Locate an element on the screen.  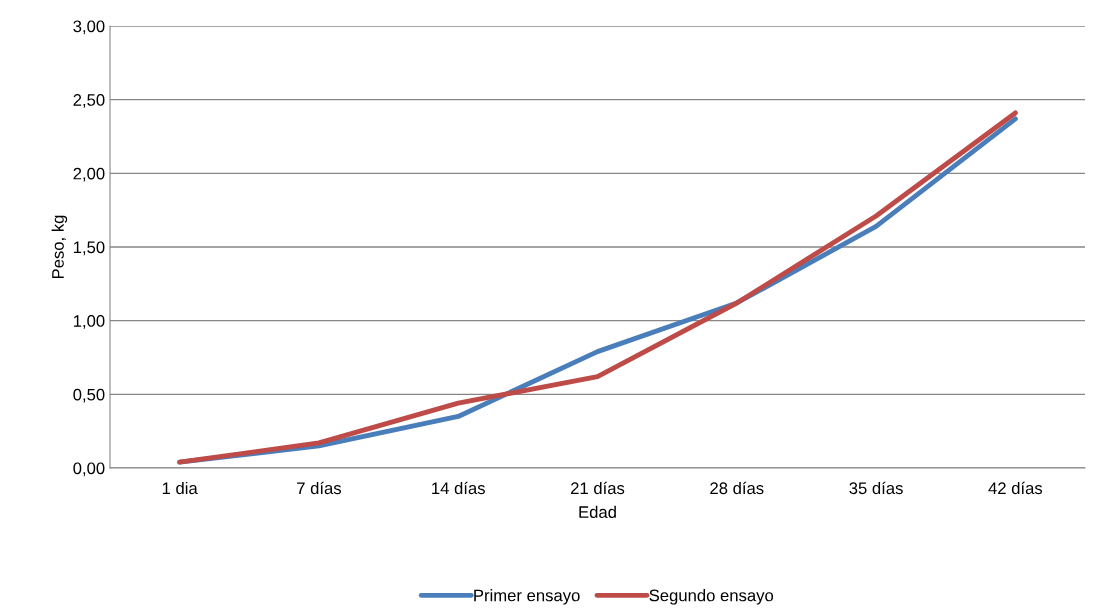
x-tick-label: 7 días is located at coordinates (319, 488).